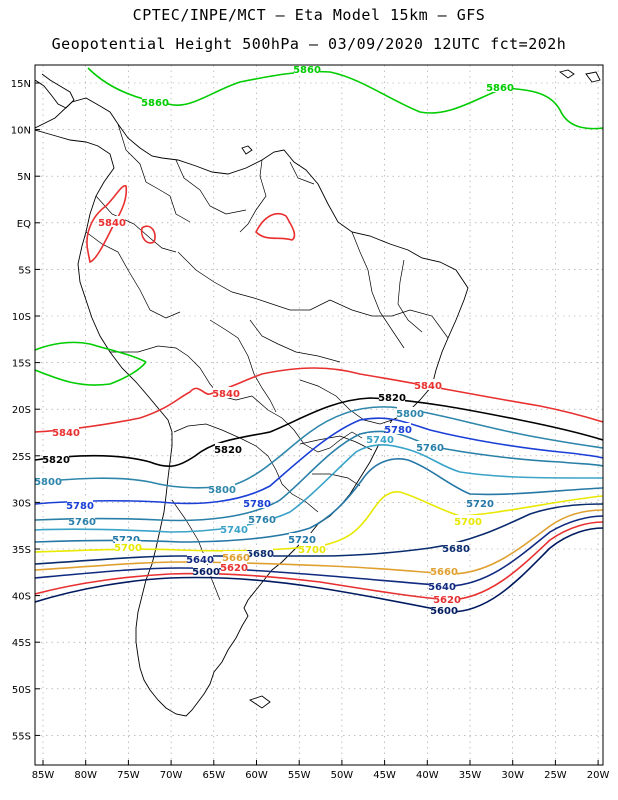 Image resolution: width=618 pixels, height=800 pixels. What do you see at coordinates (427, 775) in the screenshot?
I see `lon-tick-label: 40W` at bounding box center [427, 775].